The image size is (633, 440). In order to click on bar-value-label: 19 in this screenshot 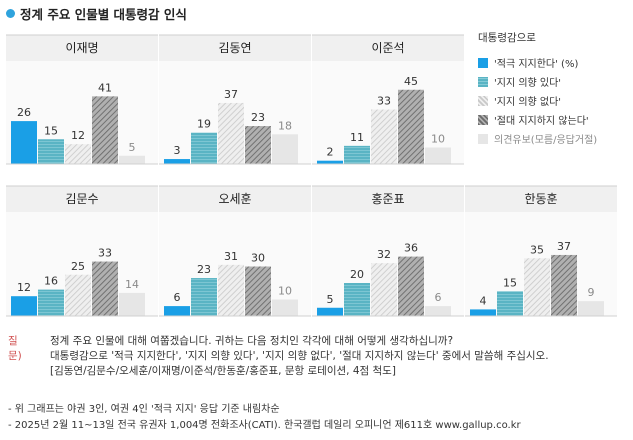, I will do `click(204, 124)`.